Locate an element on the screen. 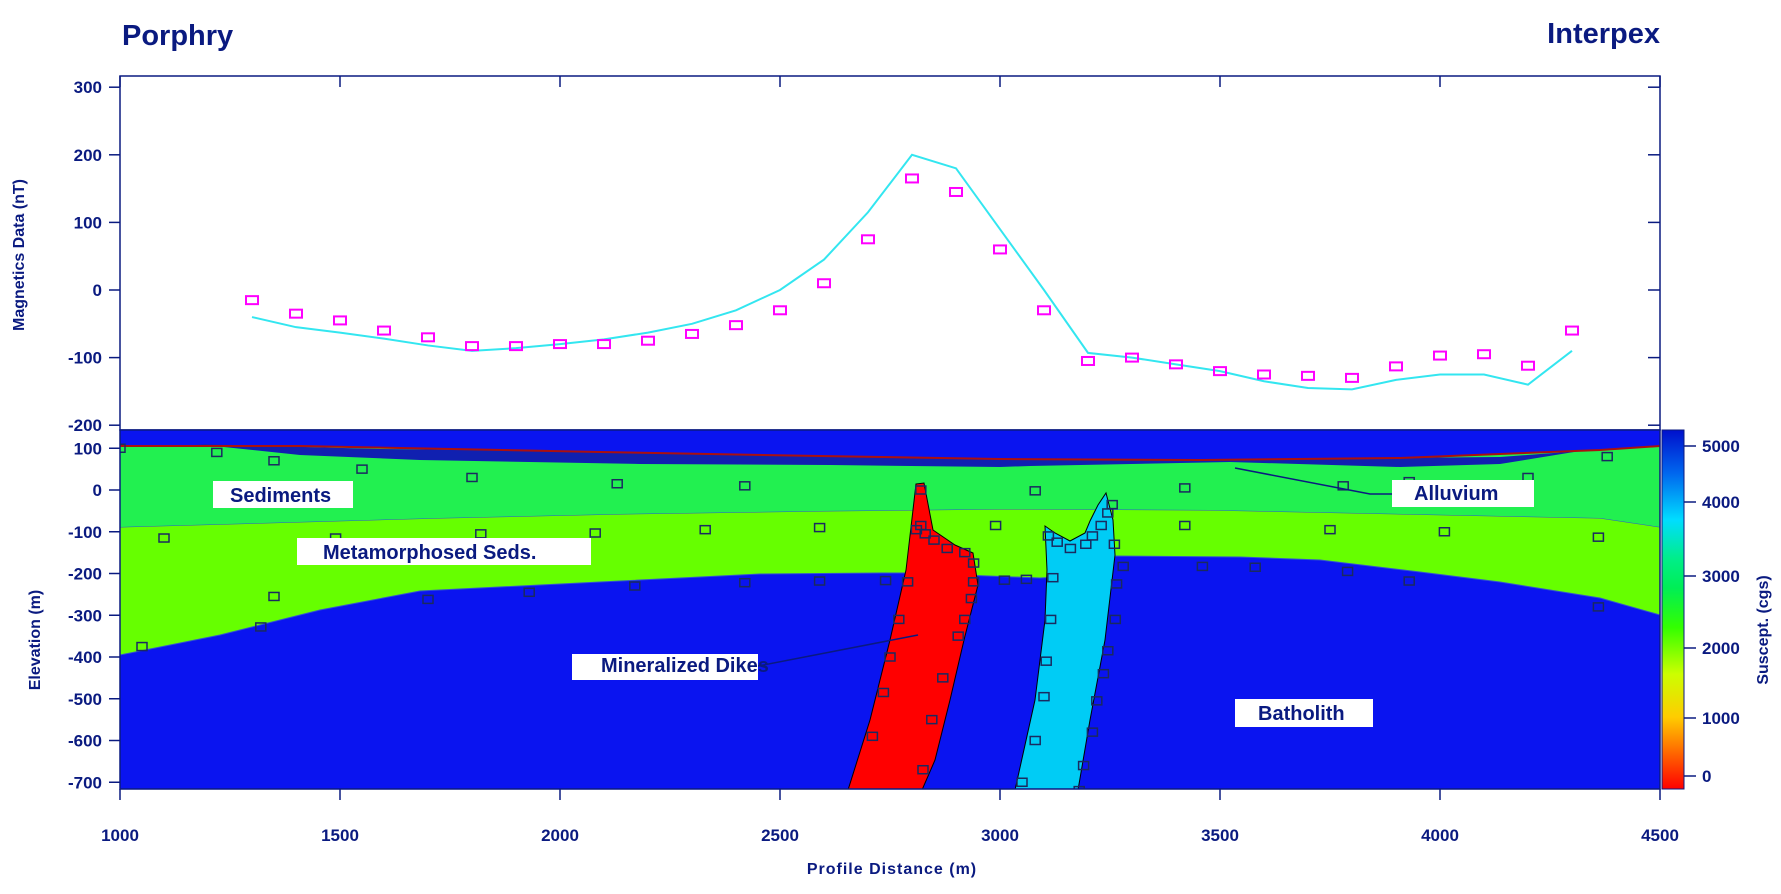 The width and height of the screenshot is (1781, 894). magnetics-y-label: Magnetics Data (nT) is located at coordinates (19, 255).